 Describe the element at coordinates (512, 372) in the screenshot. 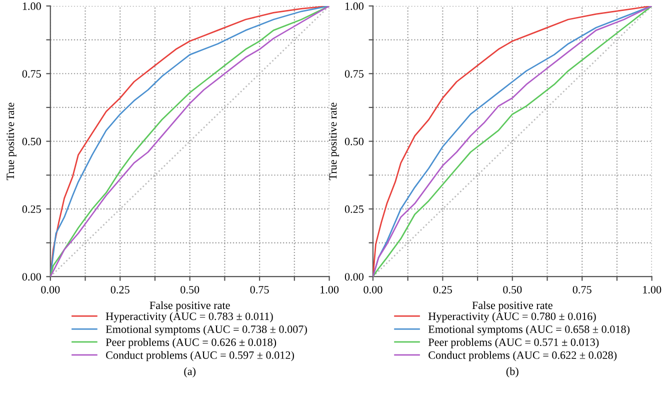

I see `text: (b)` at that location.